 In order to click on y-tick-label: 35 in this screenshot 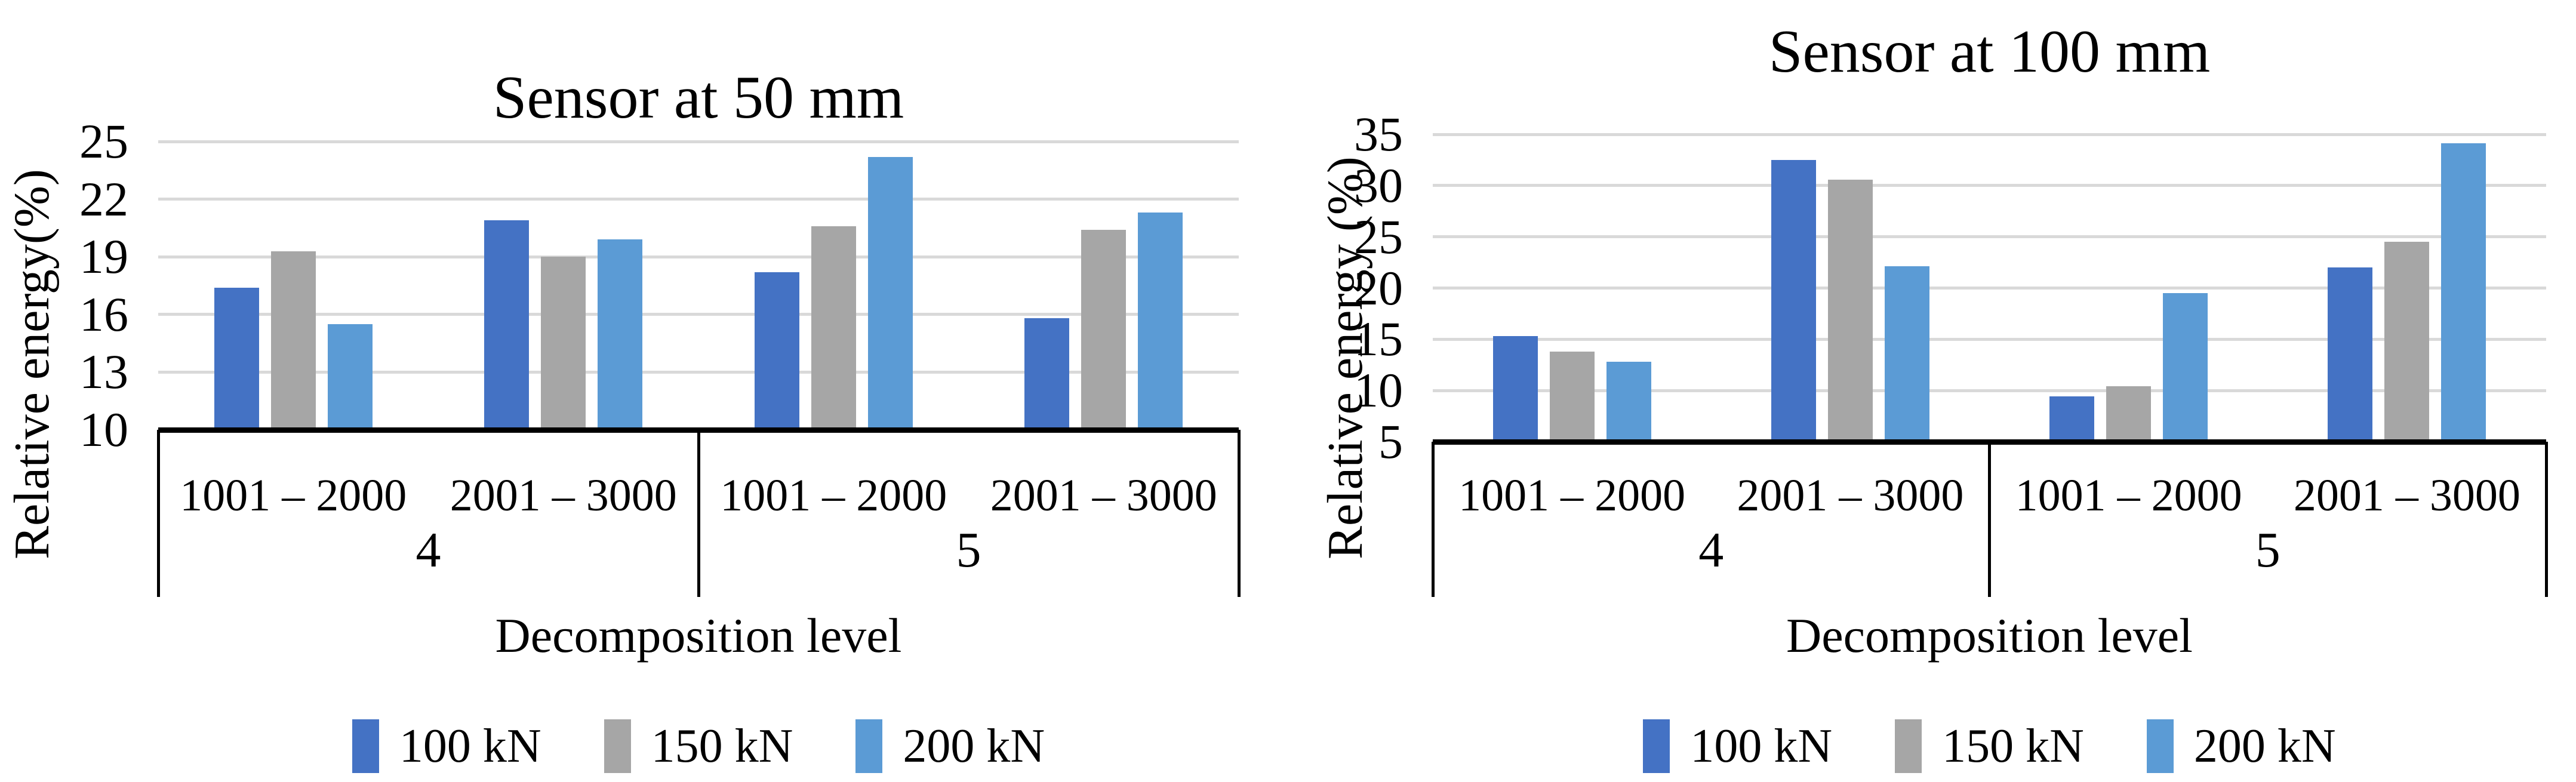, I will do `click(1378, 134)`.